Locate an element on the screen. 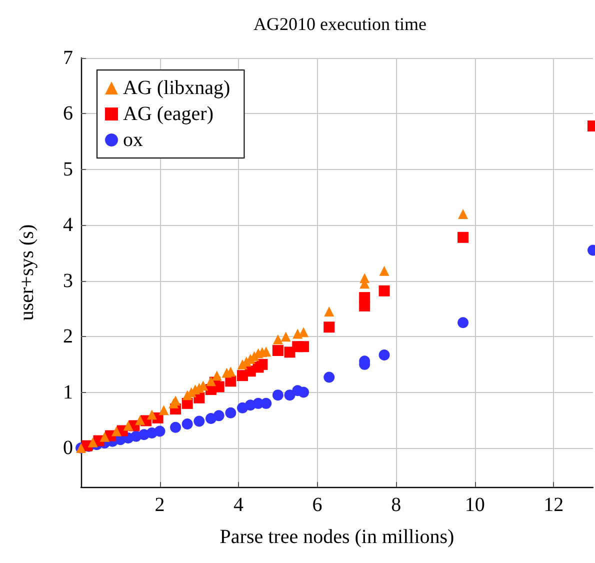  x-tick-label: 12 is located at coordinates (554, 505).